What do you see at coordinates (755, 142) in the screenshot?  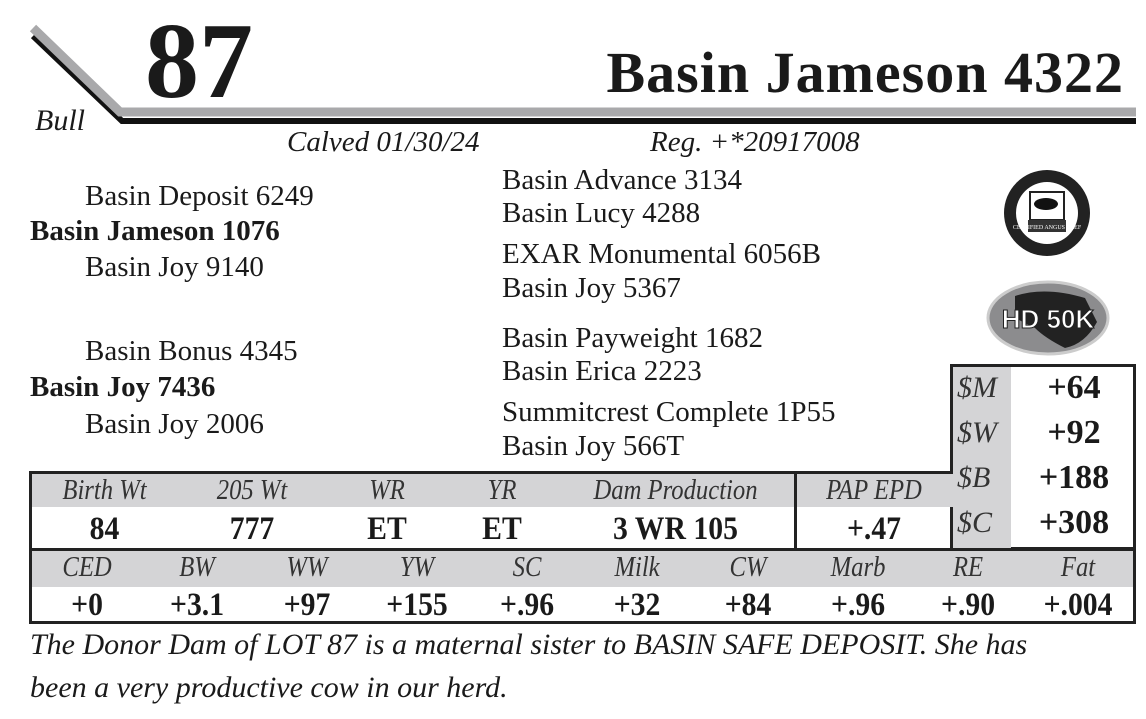 I see `registration-number: Reg. +*20917008` at bounding box center [755, 142].